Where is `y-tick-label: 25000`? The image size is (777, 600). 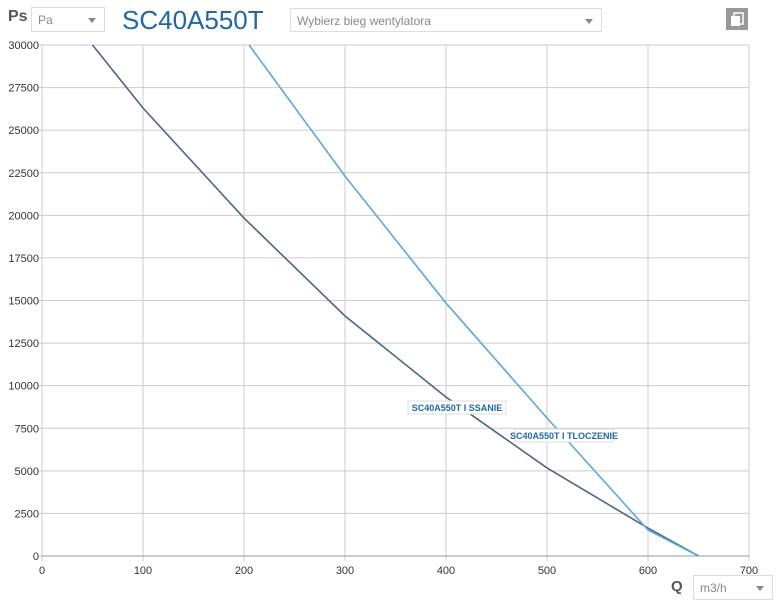
y-tick-label: 25000 is located at coordinates (23, 131).